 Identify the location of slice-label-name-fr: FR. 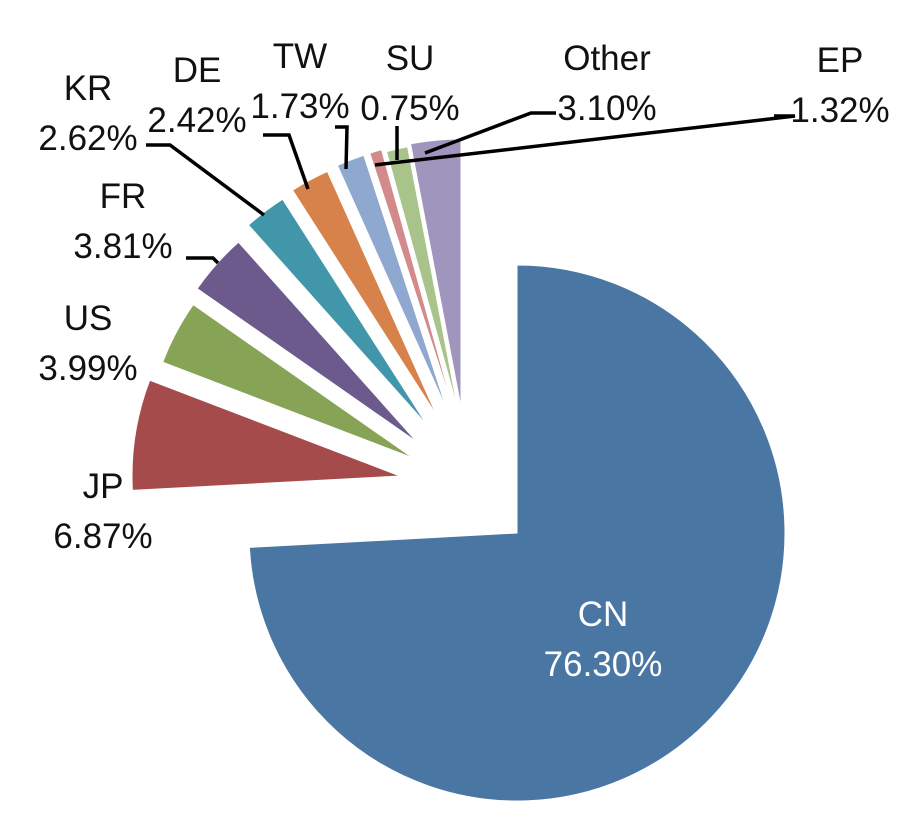
(123, 196).